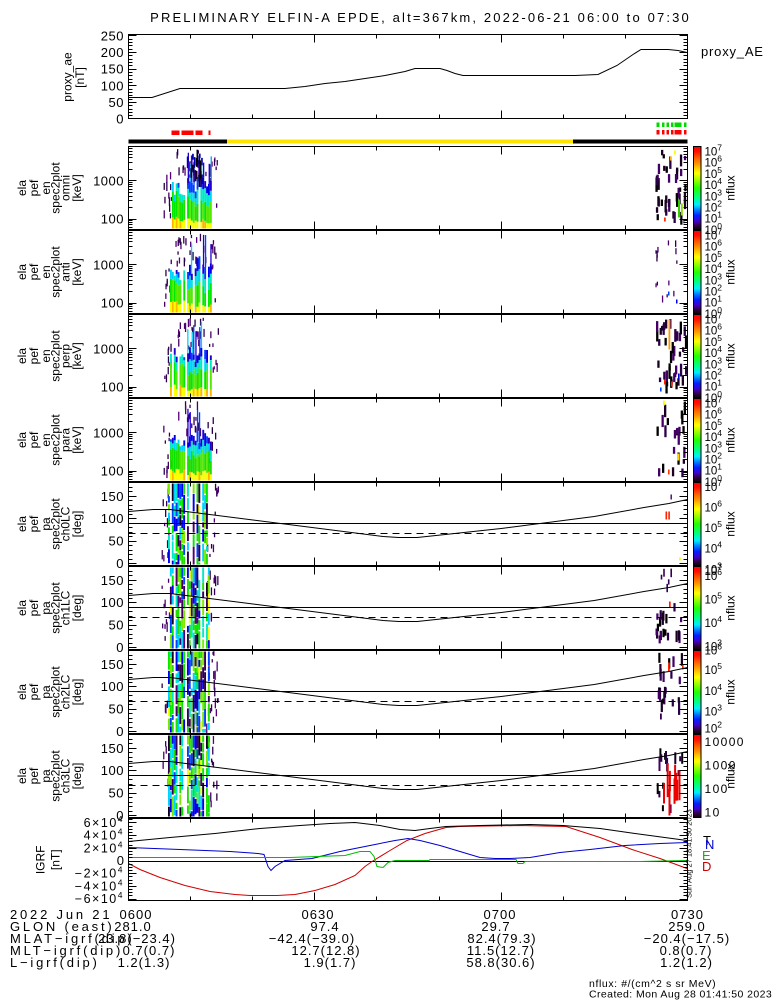 The width and height of the screenshot is (775, 1005). I want to click on svg-text: 11.5(12.7), so click(501, 950).